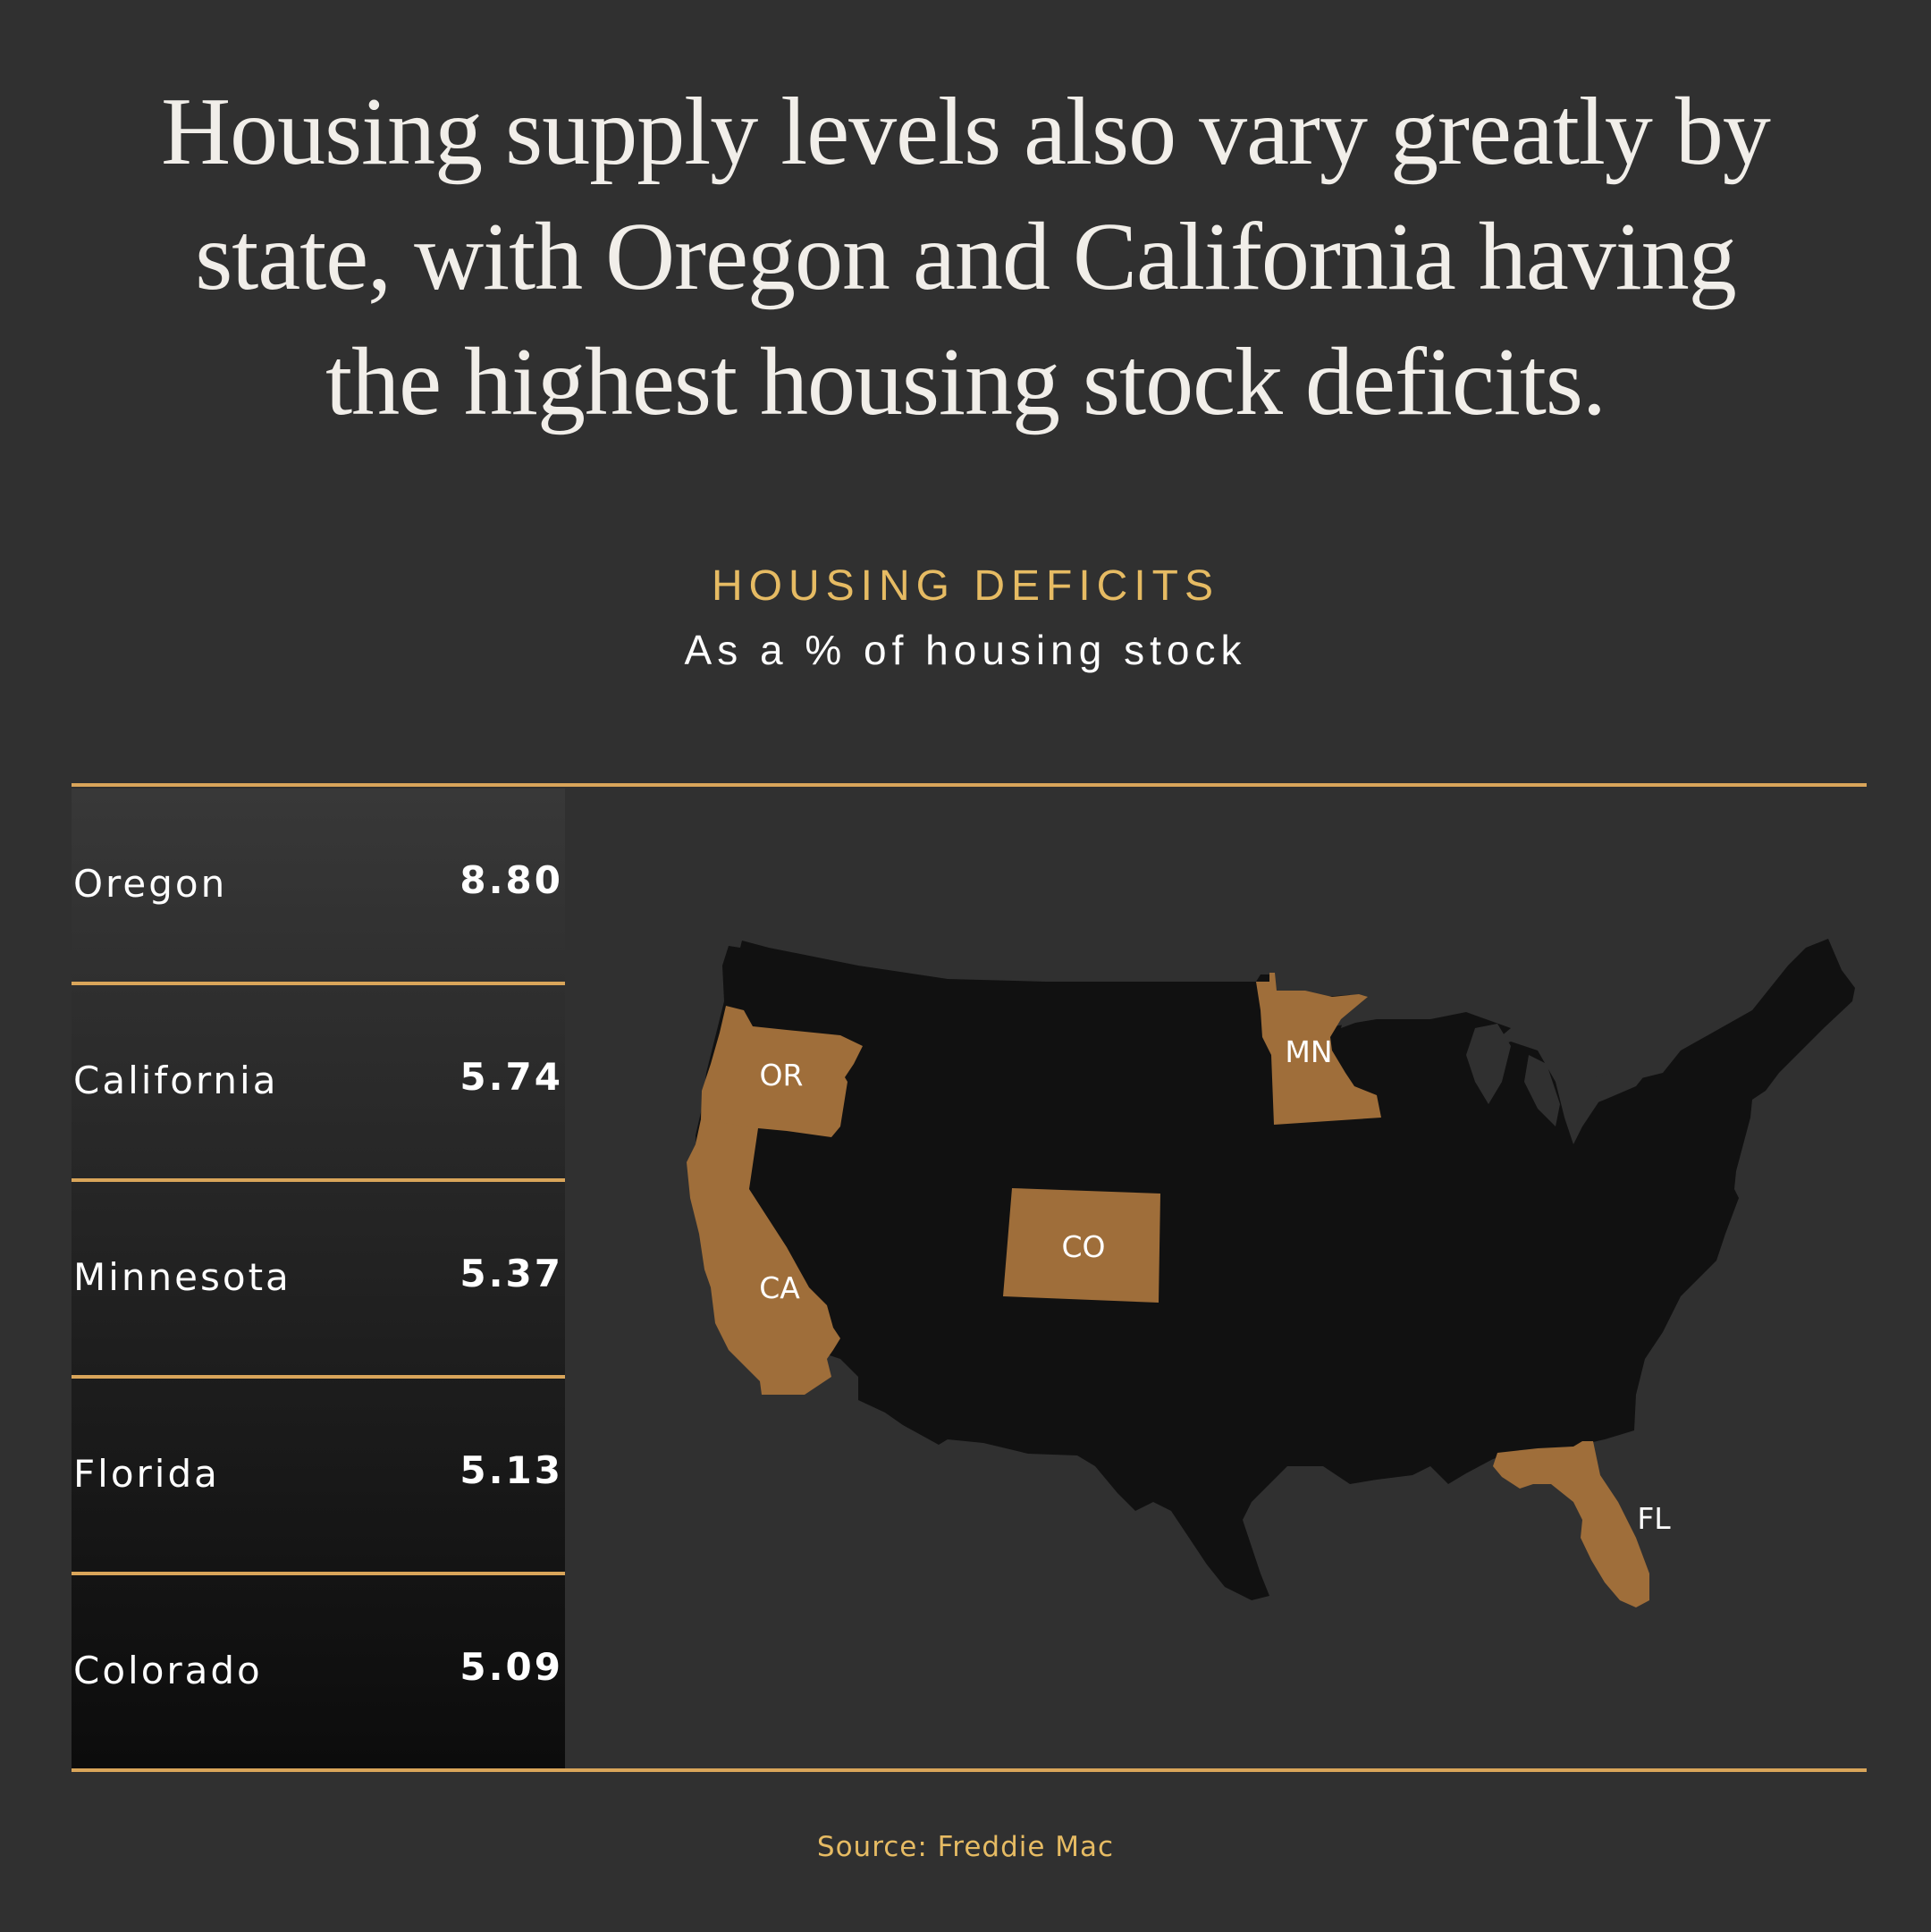  What do you see at coordinates (168, 1670) in the screenshot?
I see `state-name: Colorado` at bounding box center [168, 1670].